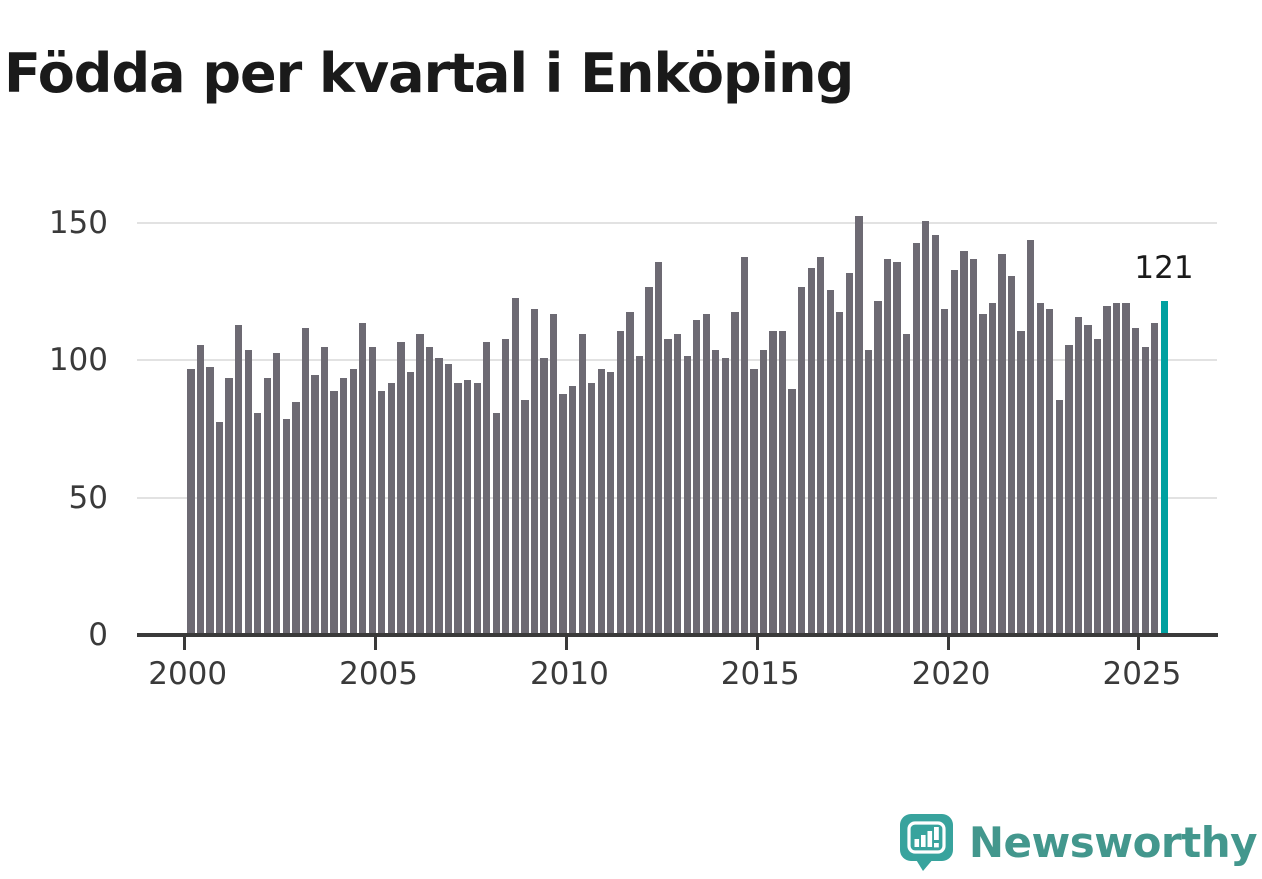  I want to click on x-axis-line, so click(677, 635).